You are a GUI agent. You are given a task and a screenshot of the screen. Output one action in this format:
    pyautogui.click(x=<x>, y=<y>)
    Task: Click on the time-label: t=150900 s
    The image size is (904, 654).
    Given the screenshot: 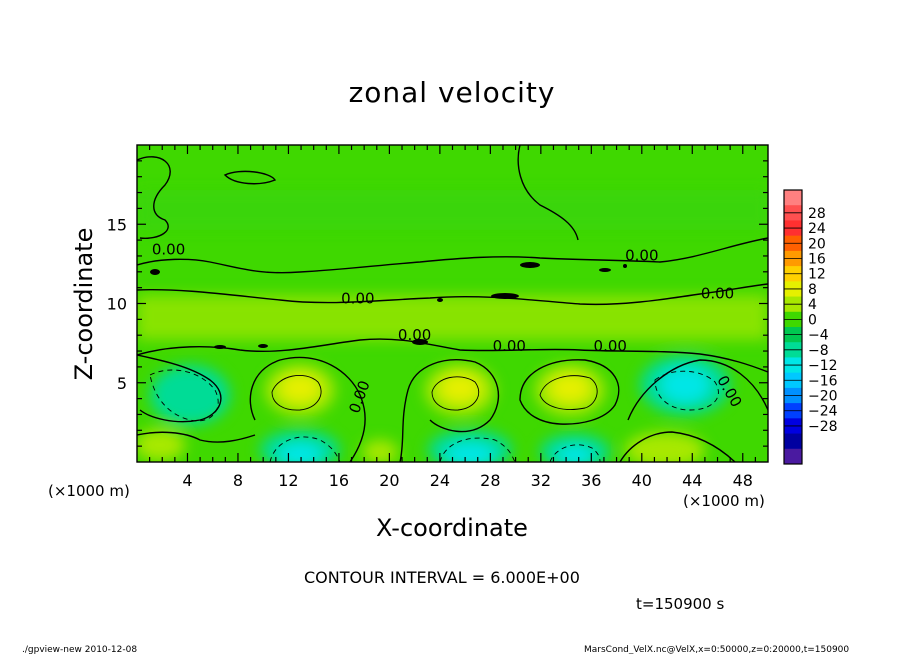 What is the action you would take?
    pyautogui.click(x=680, y=604)
    